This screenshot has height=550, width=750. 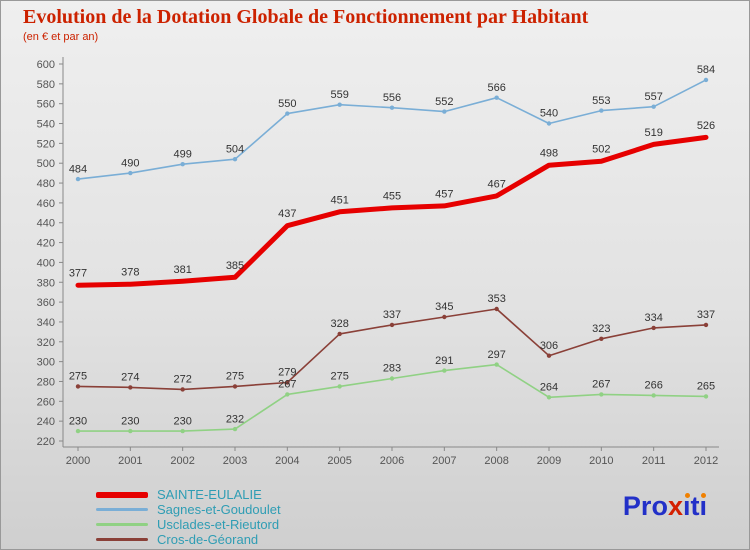 I want to click on svg-text: 556, so click(x=392, y=98).